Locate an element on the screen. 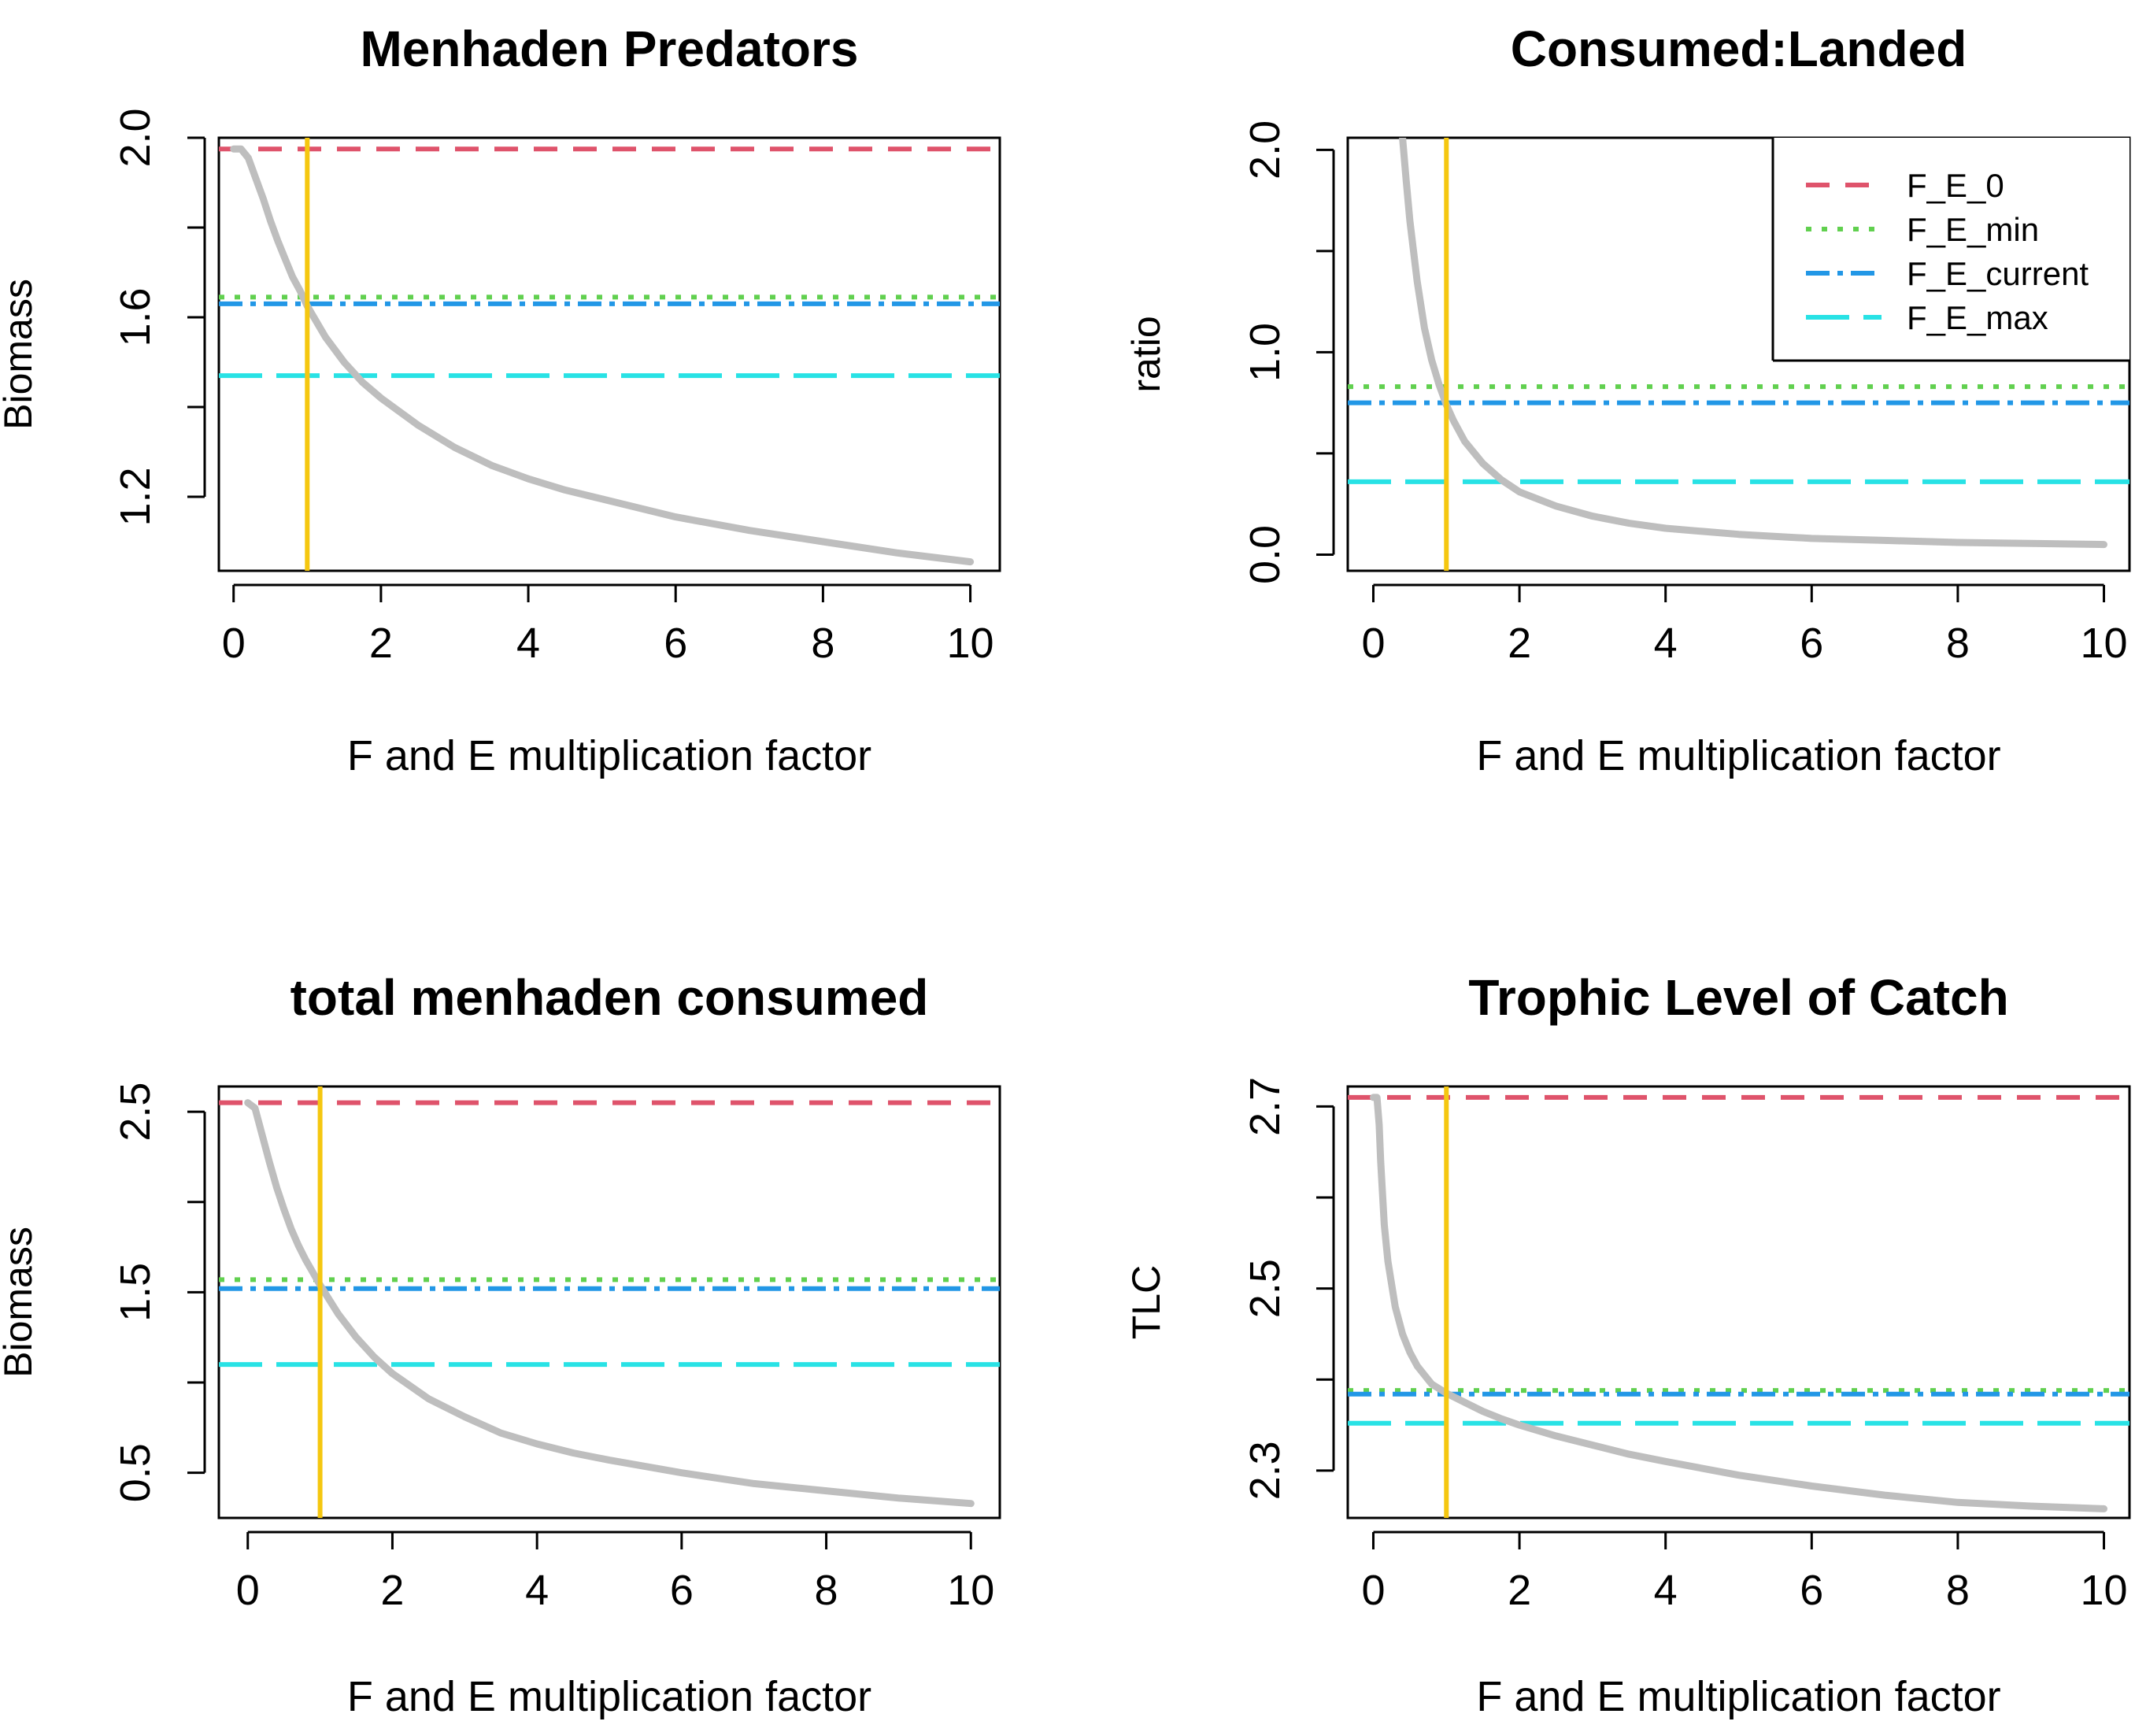 The image size is (2135, 1736). legend-label: F_E_max is located at coordinates (1977, 317).